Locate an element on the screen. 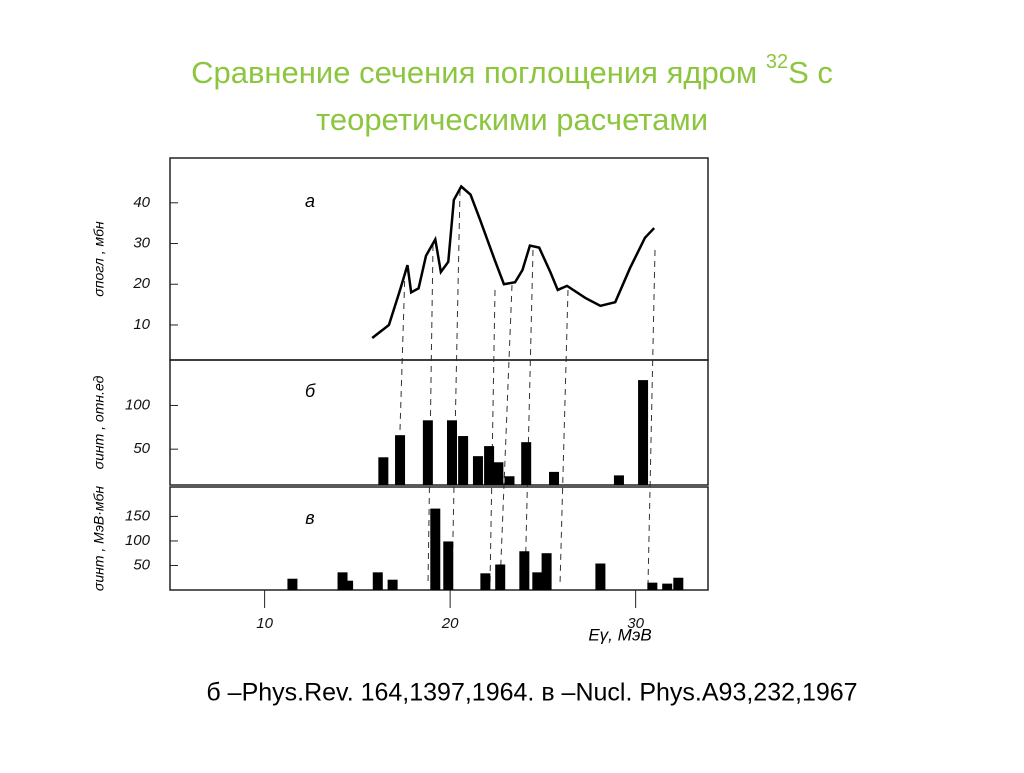 This screenshot has height=773, width=1024. panel-frame is located at coordinates (439, 422).